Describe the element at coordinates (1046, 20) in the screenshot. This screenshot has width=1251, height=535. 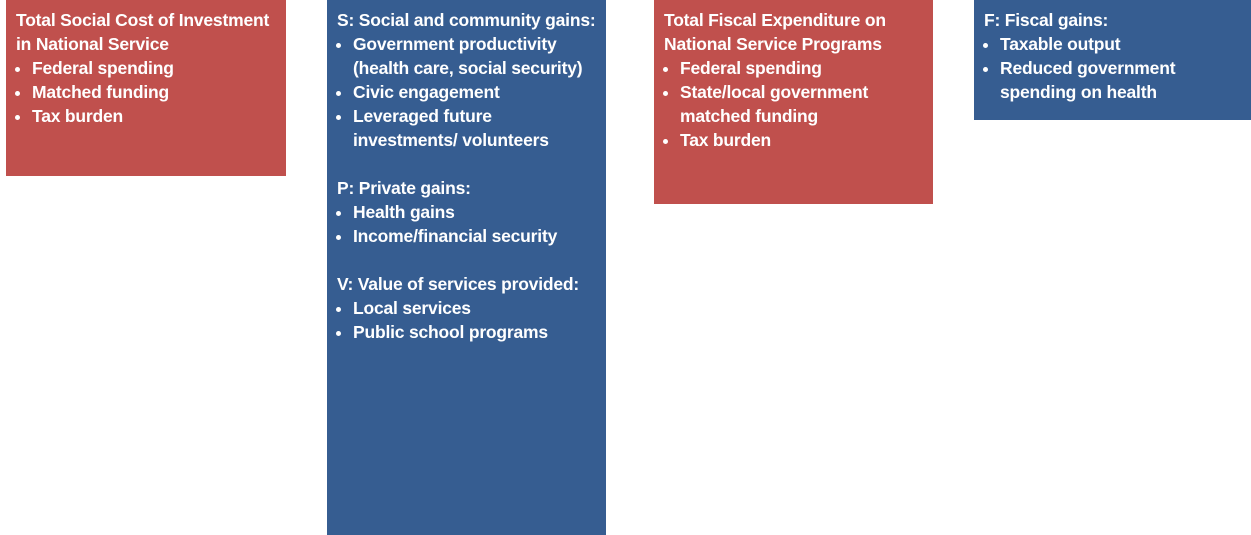
I see `section-heading: F: Fiscal gains:` at that location.